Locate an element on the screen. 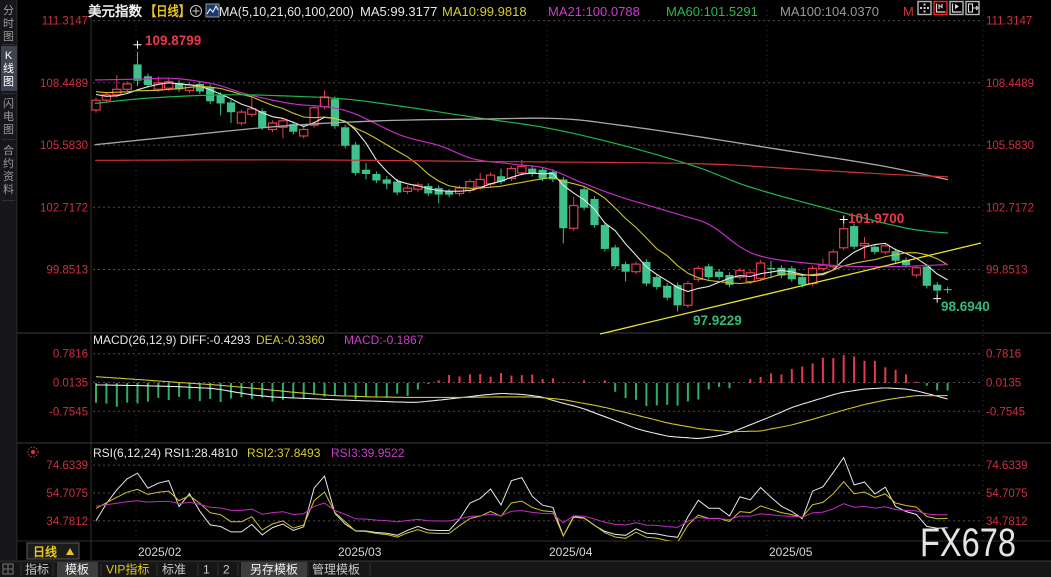 This screenshot has height=577, width=1051. svg-text: 标准 is located at coordinates (174, 570).